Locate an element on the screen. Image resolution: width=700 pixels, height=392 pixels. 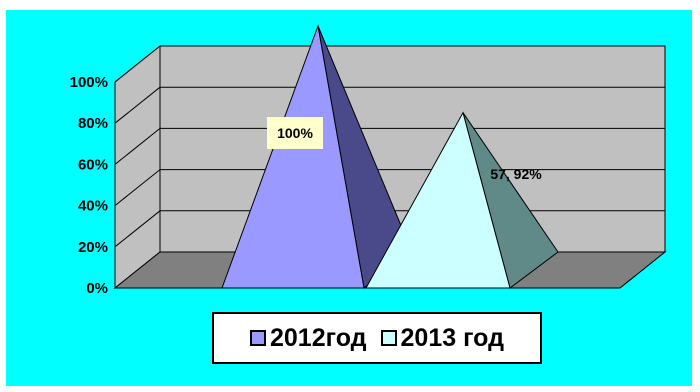
y-tick-label: 40% is located at coordinates (93, 206).